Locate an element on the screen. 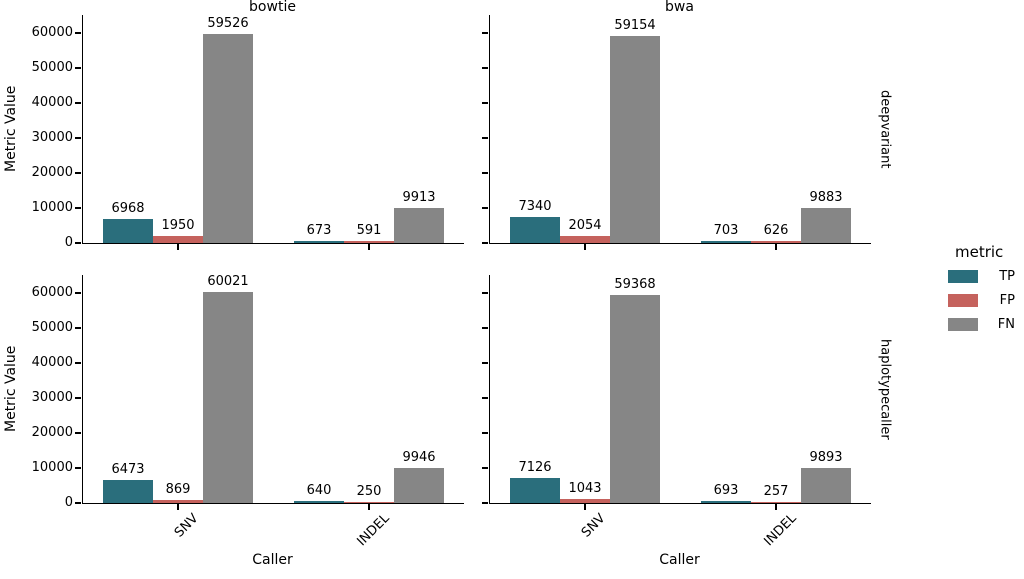 This screenshot has width=1024, height=579. bar-value-label: 250 is located at coordinates (369, 491).